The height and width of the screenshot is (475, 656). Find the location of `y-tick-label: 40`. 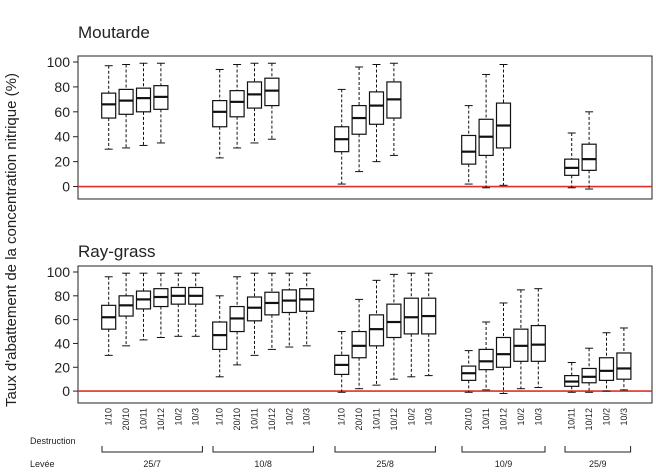

y-tick-label: 40 is located at coordinates (62, 137).